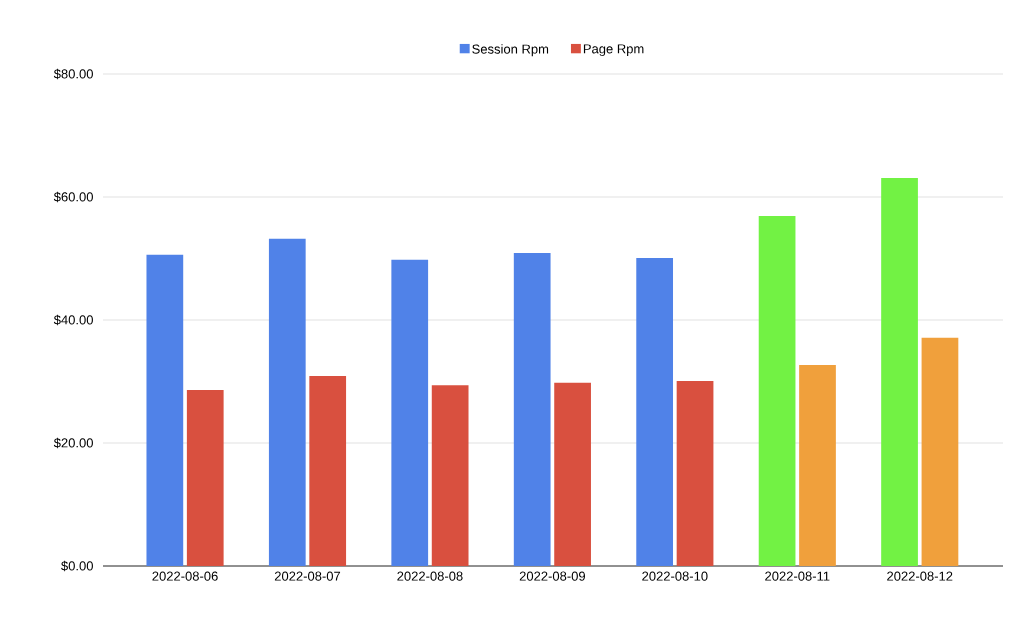  Describe the element at coordinates (920, 576) in the screenshot. I see `x-tick-label: 2022-08-12` at that location.